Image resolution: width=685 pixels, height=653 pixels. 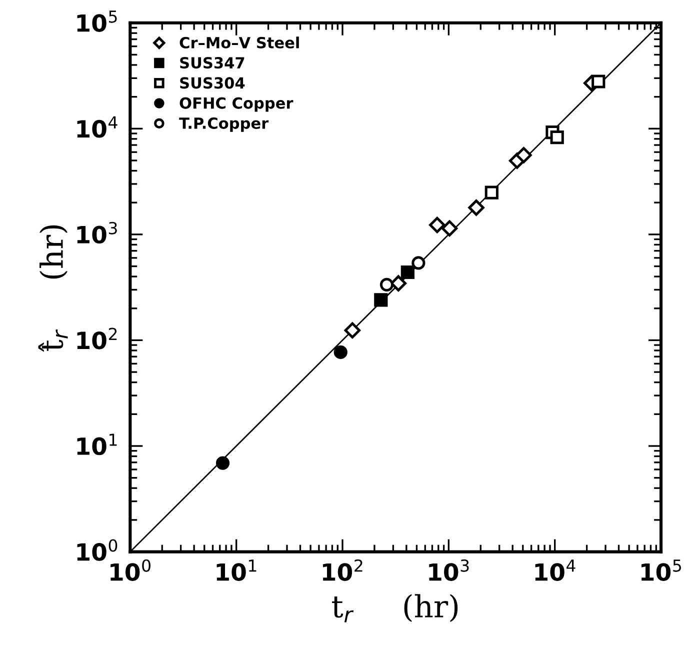 What do you see at coordinates (212, 83) in the screenshot?
I see `legend-label: SUS304` at bounding box center [212, 83].